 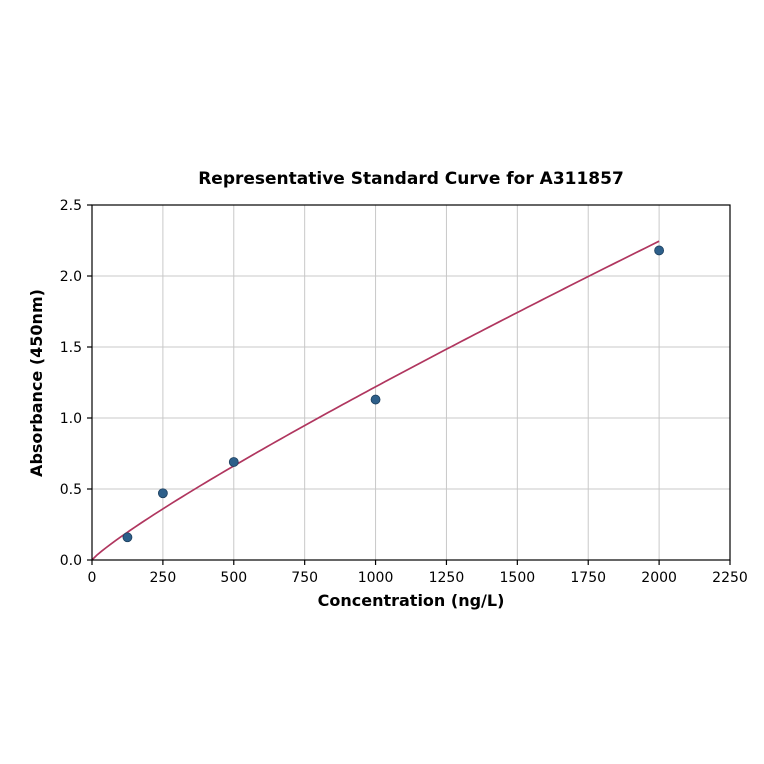 I want to click on y-axis-label: Absorbance (450nm), so click(x=36, y=383).